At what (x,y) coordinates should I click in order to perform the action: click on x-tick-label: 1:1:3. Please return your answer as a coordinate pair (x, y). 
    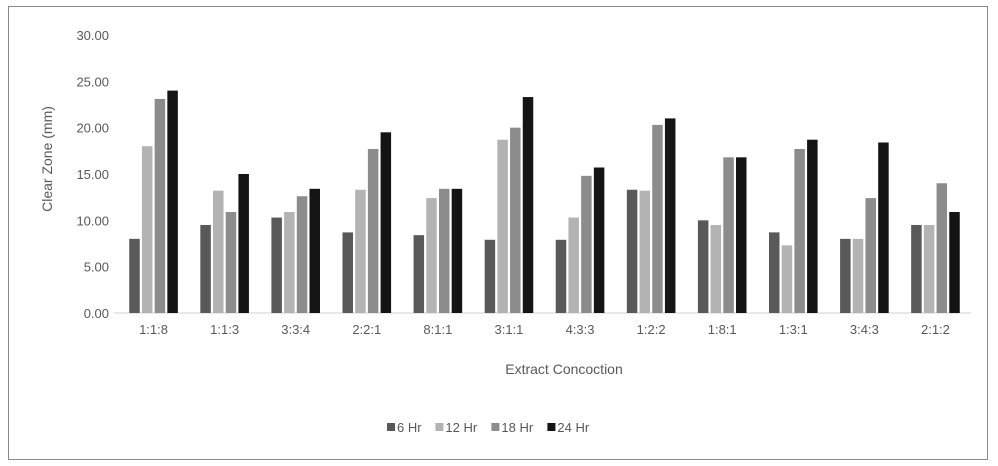
    Looking at the image, I should click on (224, 329).